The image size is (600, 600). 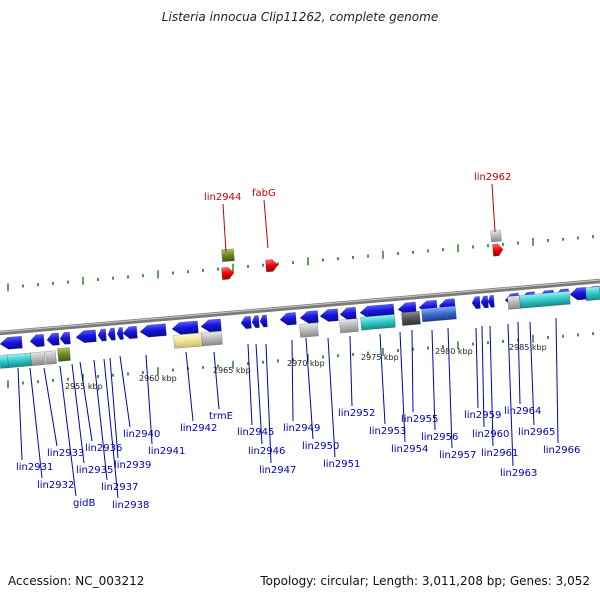 I want to click on yellow-feature-shape, so click(x=188, y=340).